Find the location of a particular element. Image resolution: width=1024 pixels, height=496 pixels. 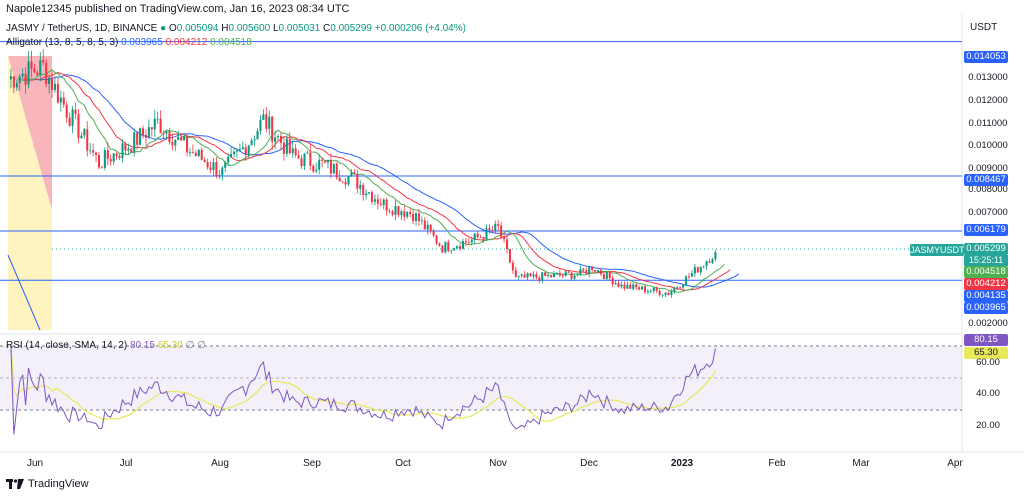

rsi-sma-line is located at coordinates (363, 383).